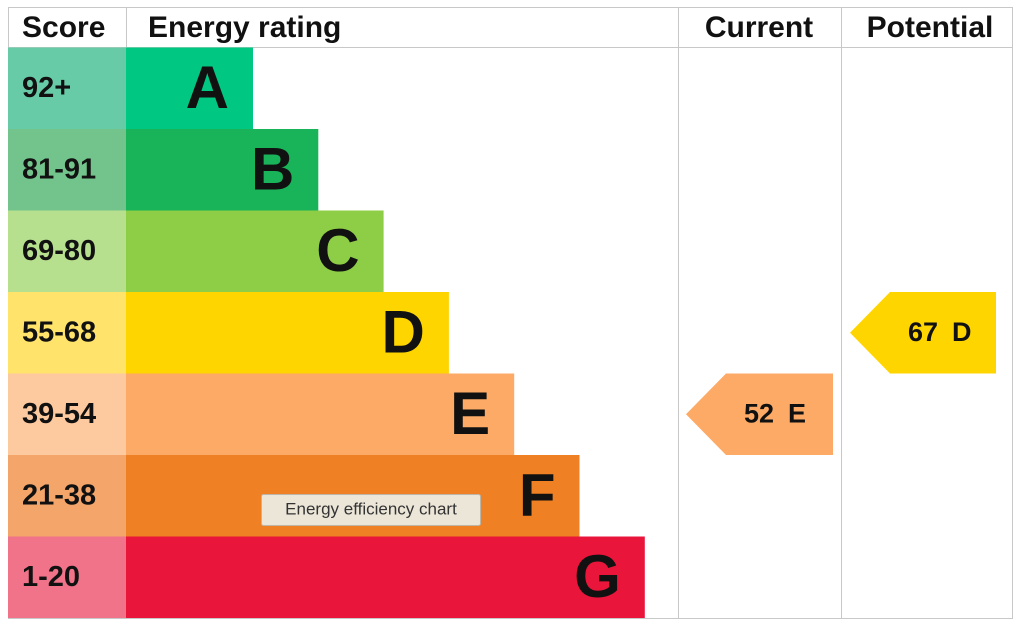 Image resolution: width=1024 pixels, height=630 pixels. I want to click on tooltip: Energy efficiency chart, so click(371, 510).